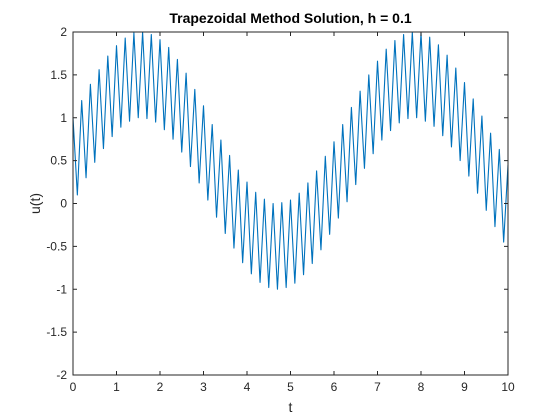 The height and width of the screenshot is (420, 560). I want to click on y-tick-label: -1.5, so click(56, 332).